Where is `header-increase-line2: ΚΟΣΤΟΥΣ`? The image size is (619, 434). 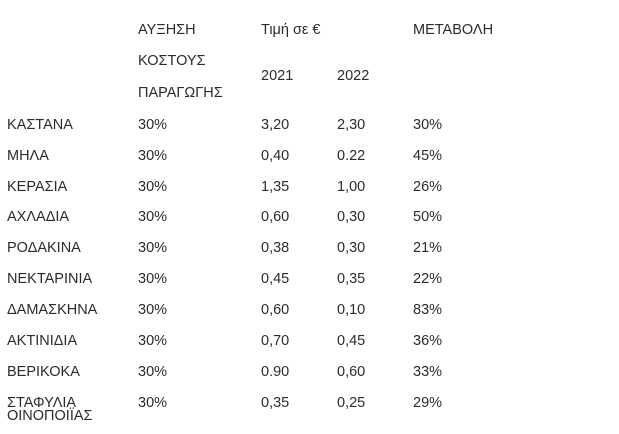 header-increase-line2: ΚΟΣΤΟΥΣ is located at coordinates (172, 61).